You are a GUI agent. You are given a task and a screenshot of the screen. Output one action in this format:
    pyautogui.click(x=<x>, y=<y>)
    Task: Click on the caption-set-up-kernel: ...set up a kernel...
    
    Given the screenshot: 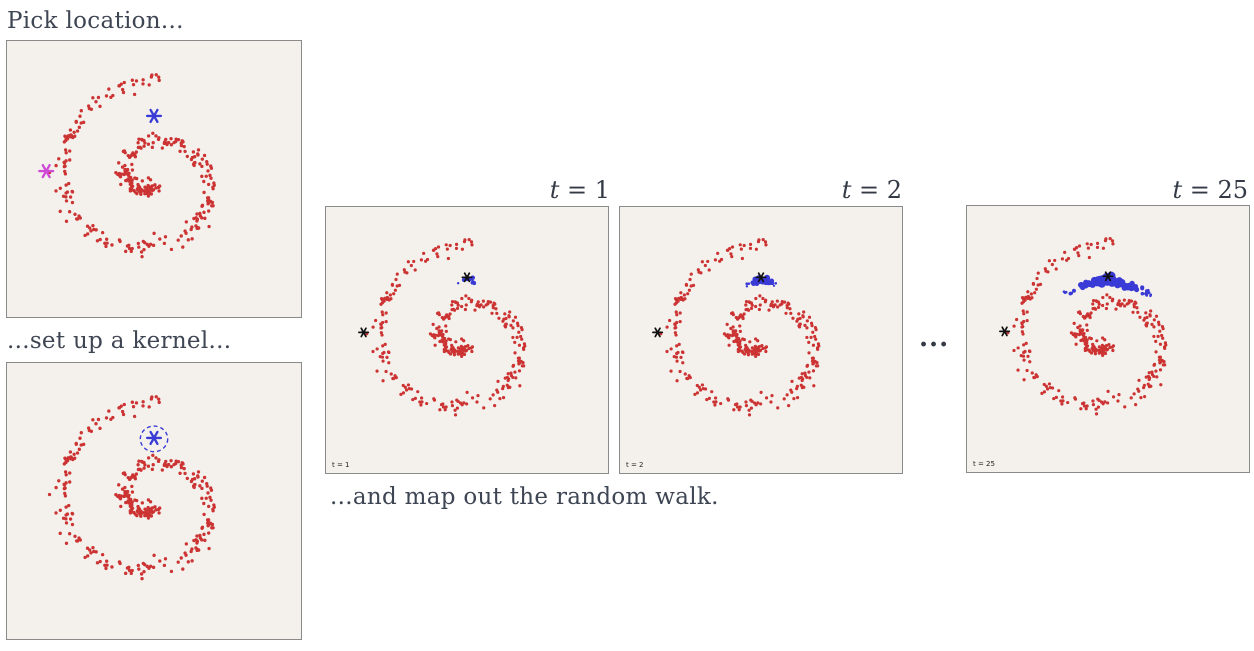 What is the action you would take?
    pyautogui.click(x=119, y=341)
    